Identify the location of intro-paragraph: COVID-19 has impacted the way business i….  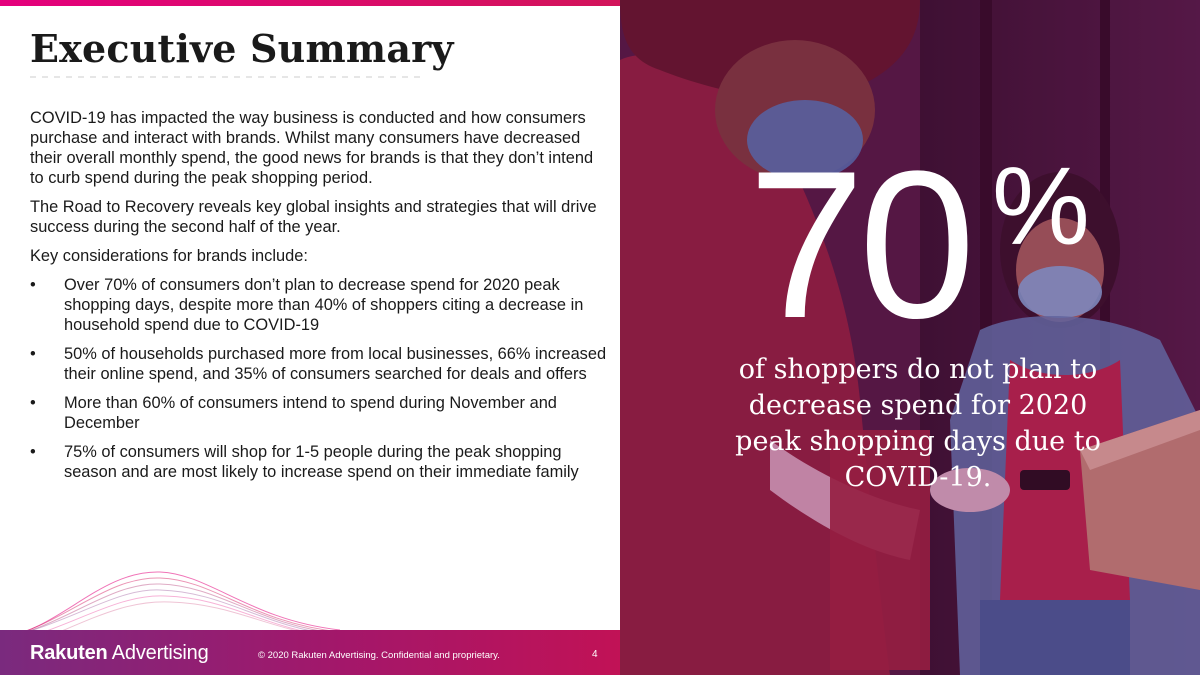
(312, 148).